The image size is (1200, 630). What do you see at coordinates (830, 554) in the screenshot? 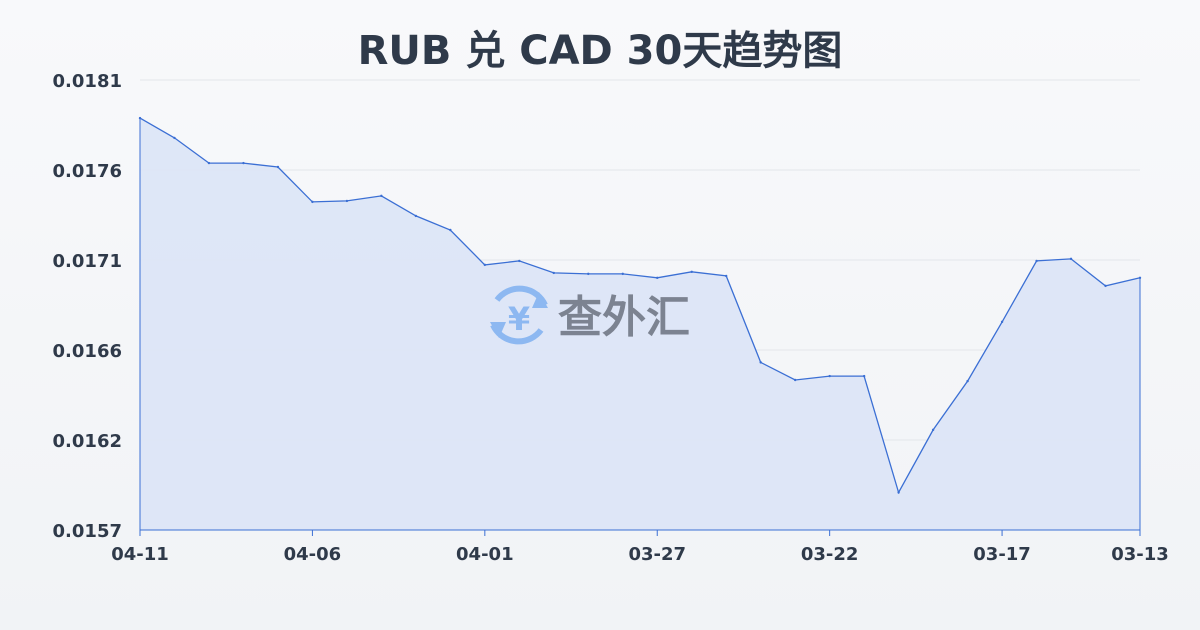
I see `x-tick-label: 03-22` at bounding box center [830, 554].